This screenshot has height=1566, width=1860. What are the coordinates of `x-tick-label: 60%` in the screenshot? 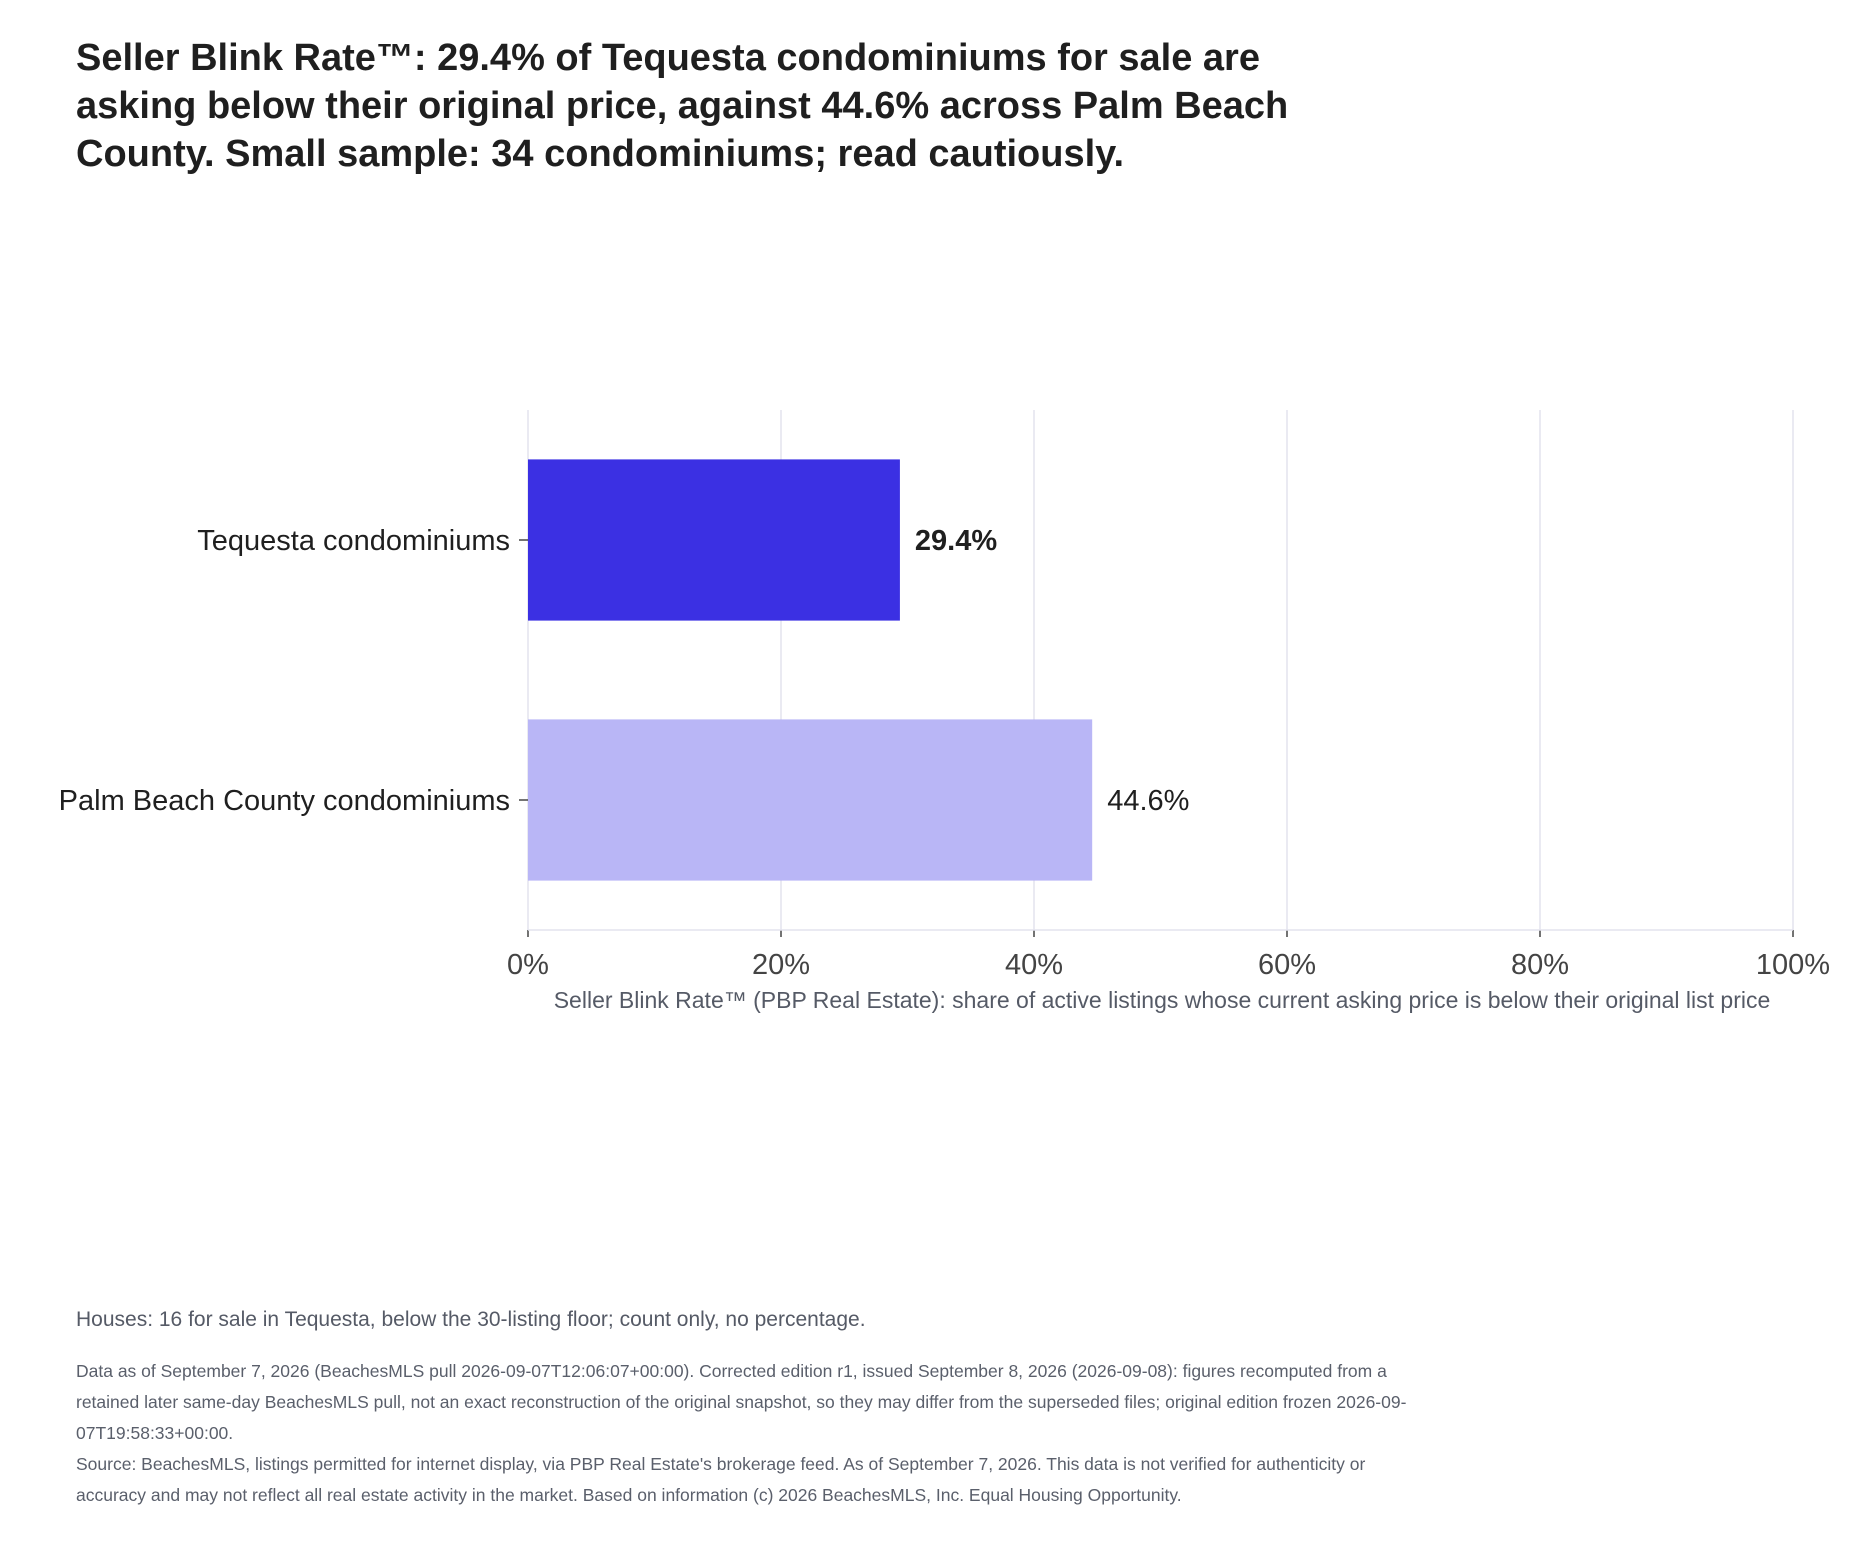 It's located at (1287, 965).